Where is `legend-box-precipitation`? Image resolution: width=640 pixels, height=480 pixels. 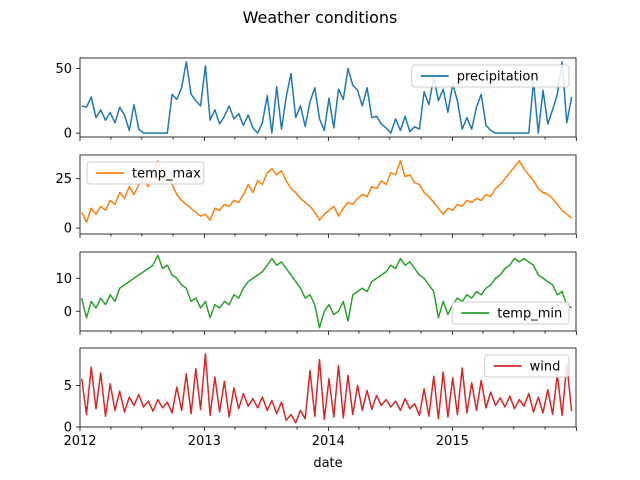
legend-box-precipitation is located at coordinates (490, 76).